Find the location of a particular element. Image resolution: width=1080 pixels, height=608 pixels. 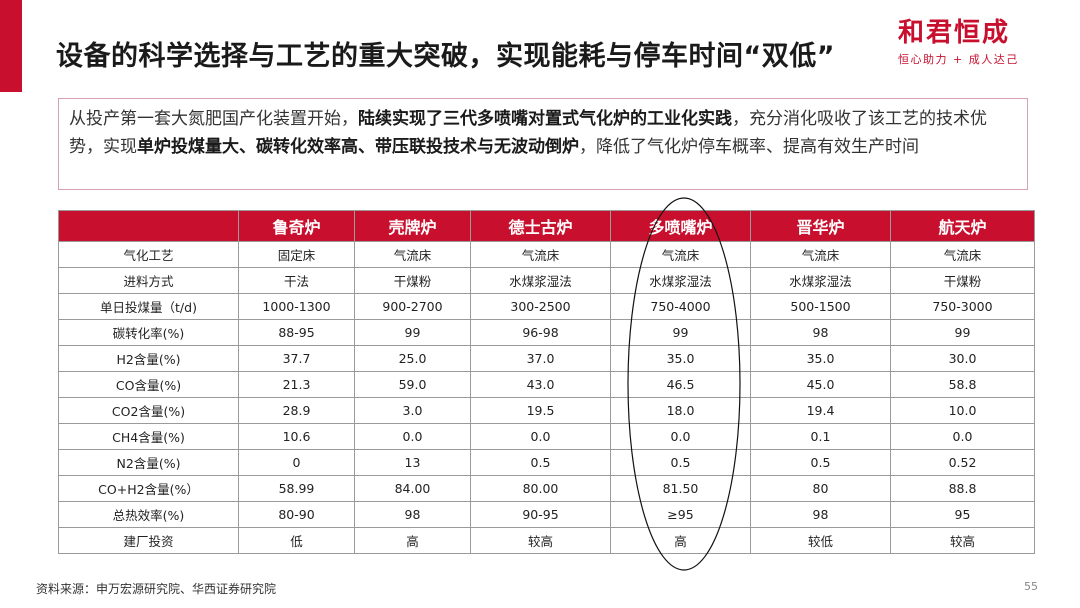

table-cell: 750-4000 is located at coordinates (680, 306).